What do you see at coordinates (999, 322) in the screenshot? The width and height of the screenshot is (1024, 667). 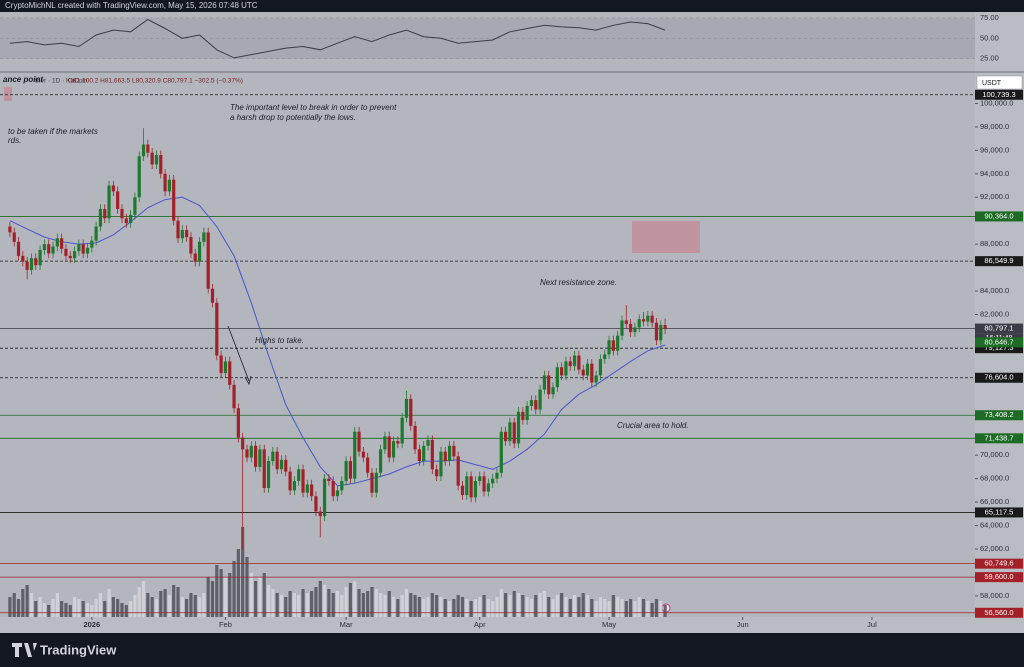 I see `price-axis` at bounding box center [999, 322].